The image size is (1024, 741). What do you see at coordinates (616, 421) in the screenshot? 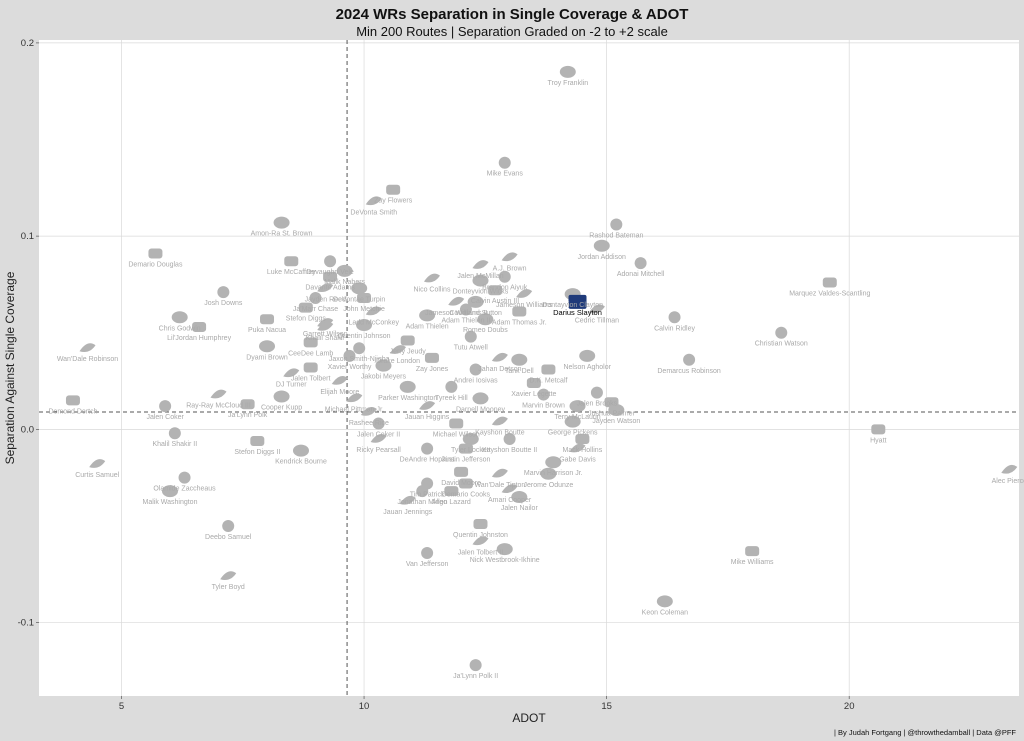
I see `data-point-label: Jayden Watson` at bounding box center [616, 421].